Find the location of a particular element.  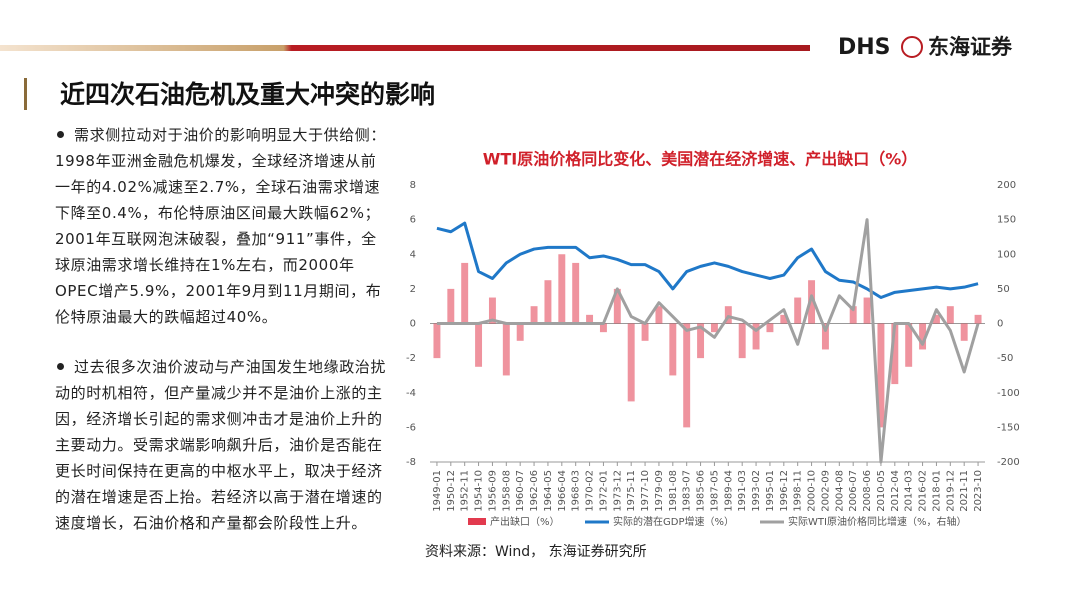

x-tick-label: 1998-11 is located at coordinates (798, 491).